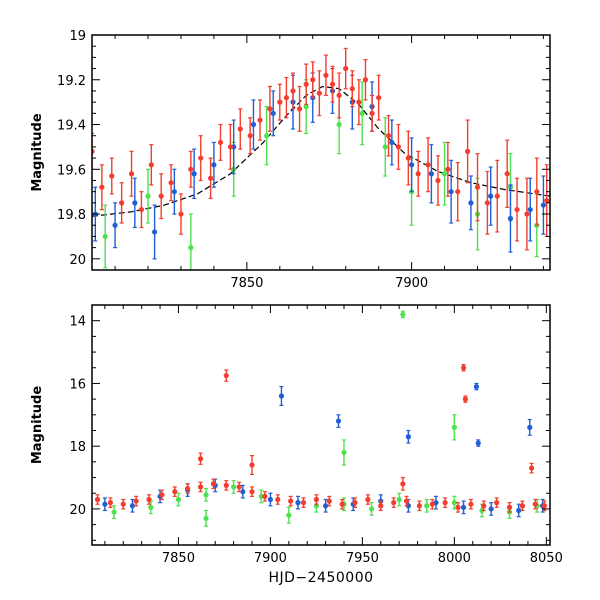  What do you see at coordinates (77, 322) in the screenshot?
I see `y-tick-label: 14` at bounding box center [77, 322].